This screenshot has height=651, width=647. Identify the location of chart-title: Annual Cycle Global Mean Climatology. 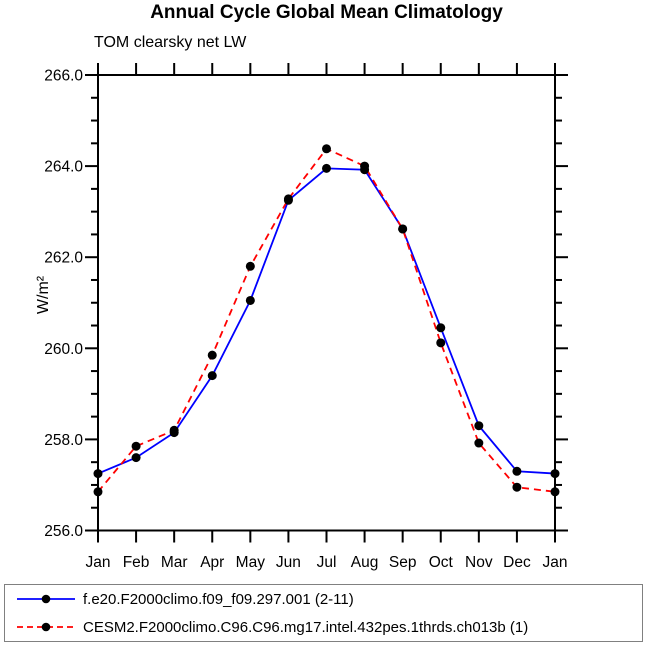
(326, 12).